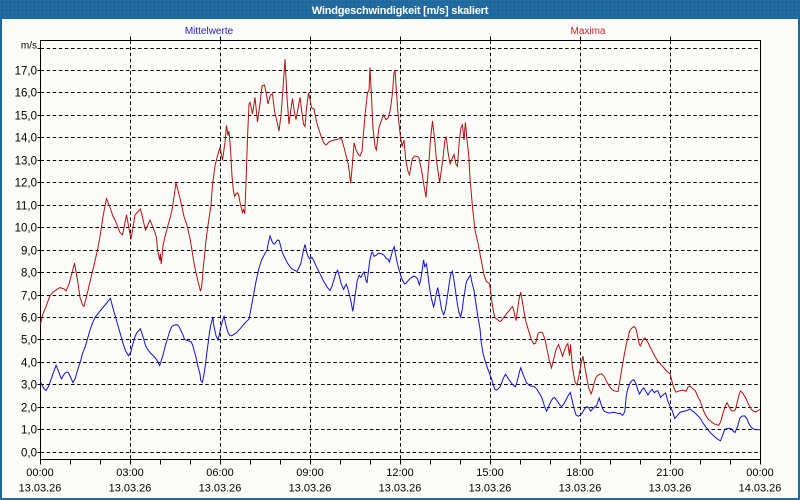 Image resolution: width=800 pixels, height=500 pixels. Describe the element at coordinates (29, 386) in the screenshot. I see `svg-text: 3,0` at that location.